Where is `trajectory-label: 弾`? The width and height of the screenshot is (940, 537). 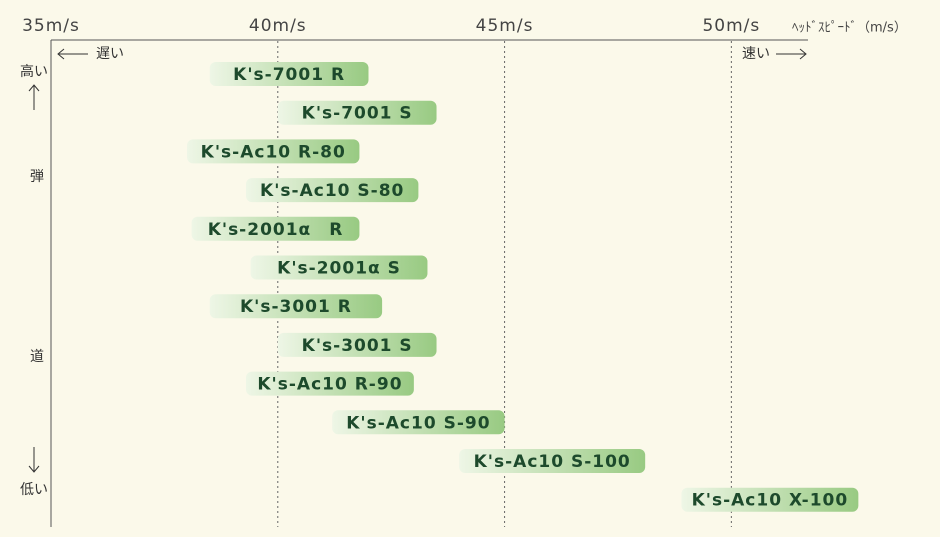
trajectory-label: 弾 is located at coordinates (37, 177).